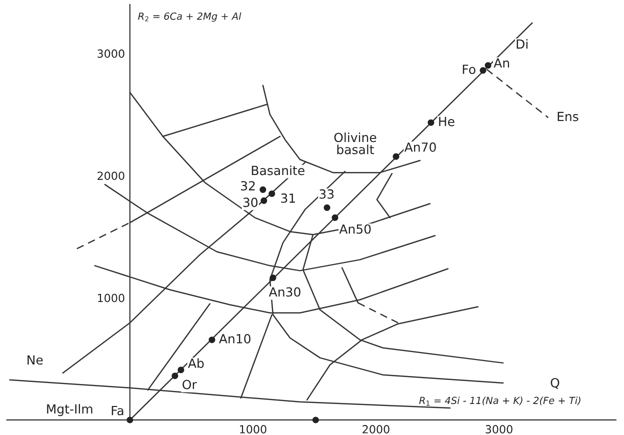 The width and height of the screenshot is (624, 435). Describe the element at coordinates (568, 117) in the screenshot. I see `annotation: Ens` at that location.